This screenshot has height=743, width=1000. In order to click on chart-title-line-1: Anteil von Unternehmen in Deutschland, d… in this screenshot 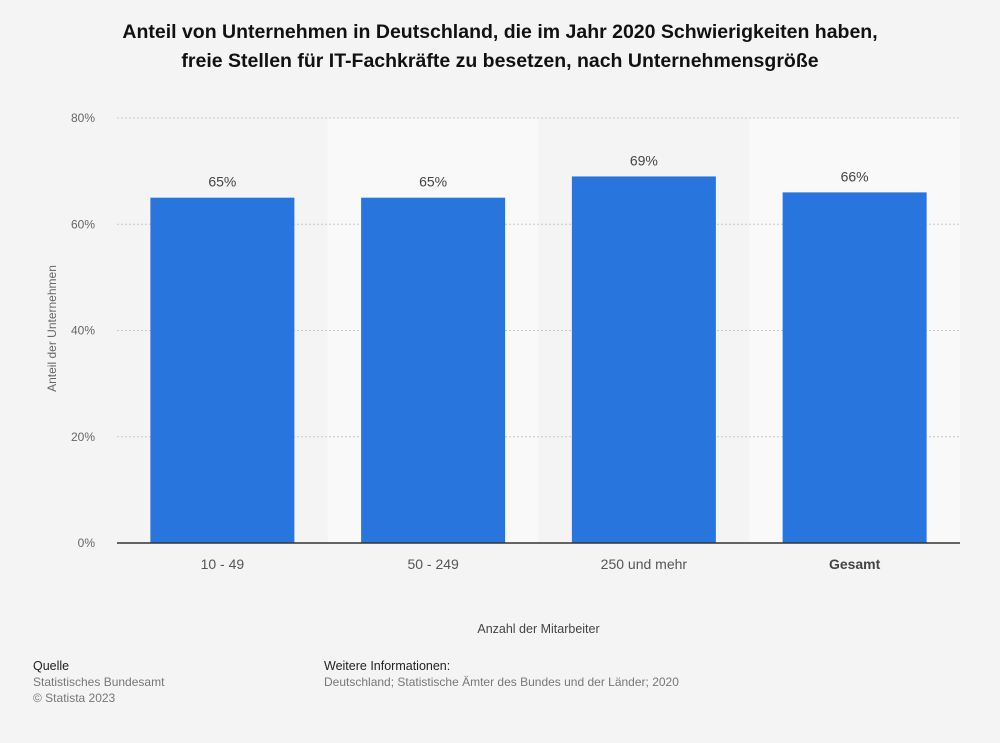, I will do `click(500, 32)`.